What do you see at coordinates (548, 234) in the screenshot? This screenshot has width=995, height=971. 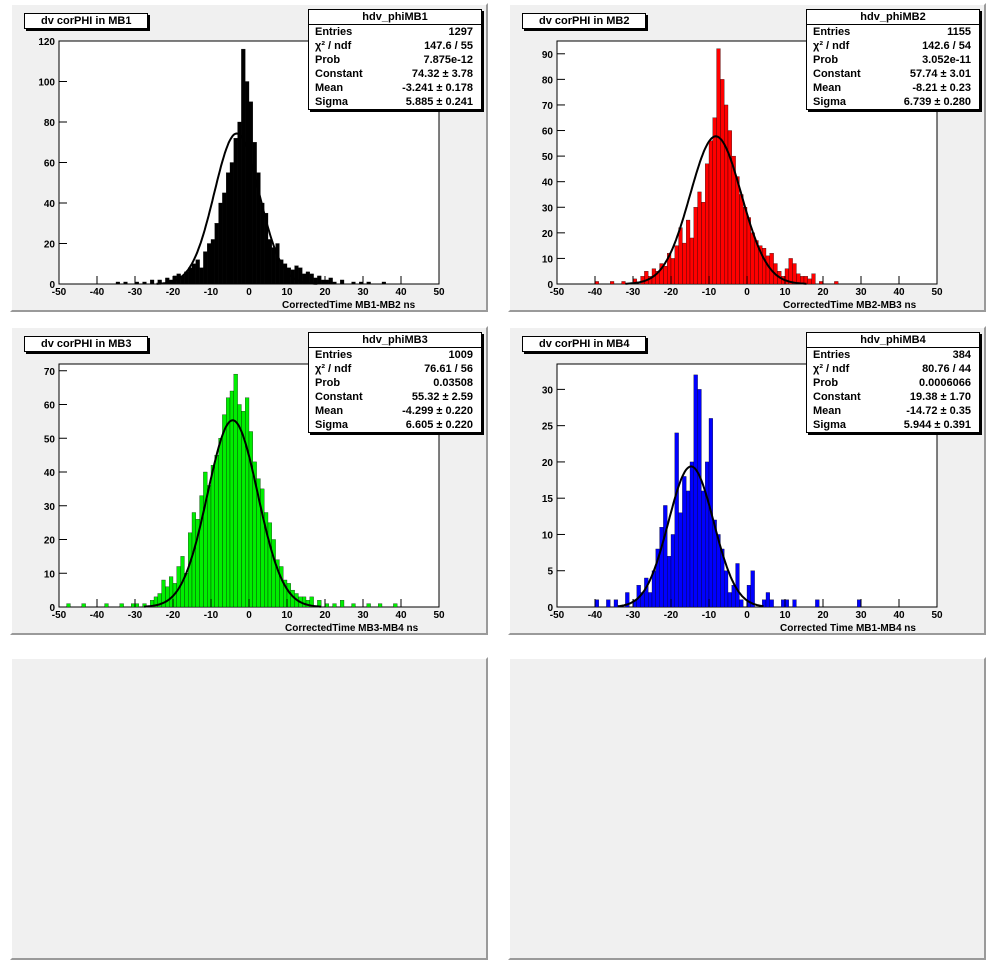 I see `y-tick-label: 20` at bounding box center [548, 234].